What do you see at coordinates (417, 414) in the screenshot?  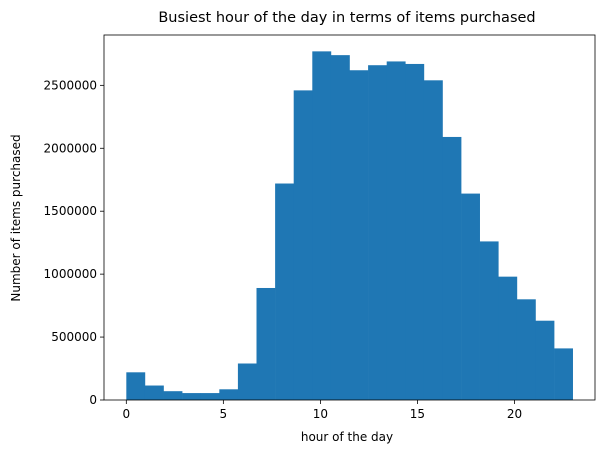 I see `x-tick-label: 15` at bounding box center [417, 414].